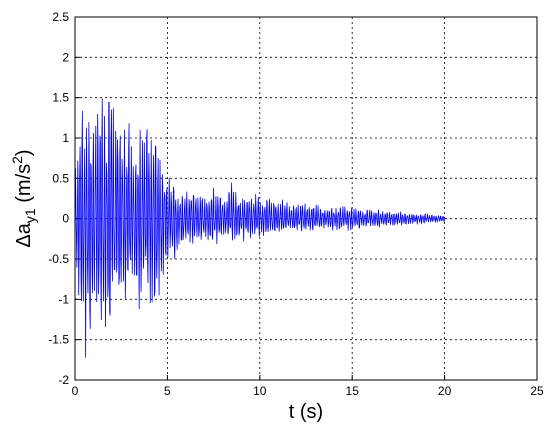 The height and width of the screenshot is (426, 550). Describe the element at coordinates (65, 219) in the screenshot. I see `y-tick-label: 0` at that location.